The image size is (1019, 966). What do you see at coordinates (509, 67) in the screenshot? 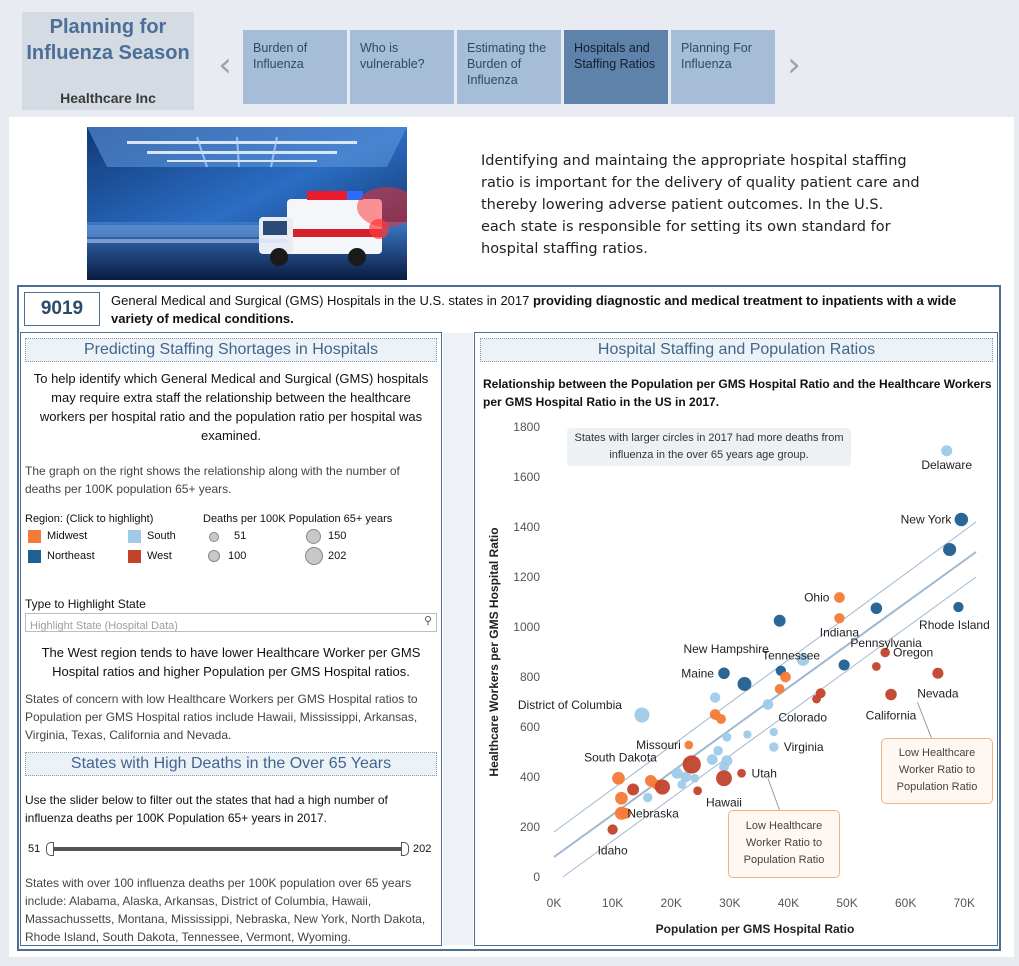
I see `tab-estimating-burden: Estimating the Burden of Influenza` at bounding box center [509, 67].